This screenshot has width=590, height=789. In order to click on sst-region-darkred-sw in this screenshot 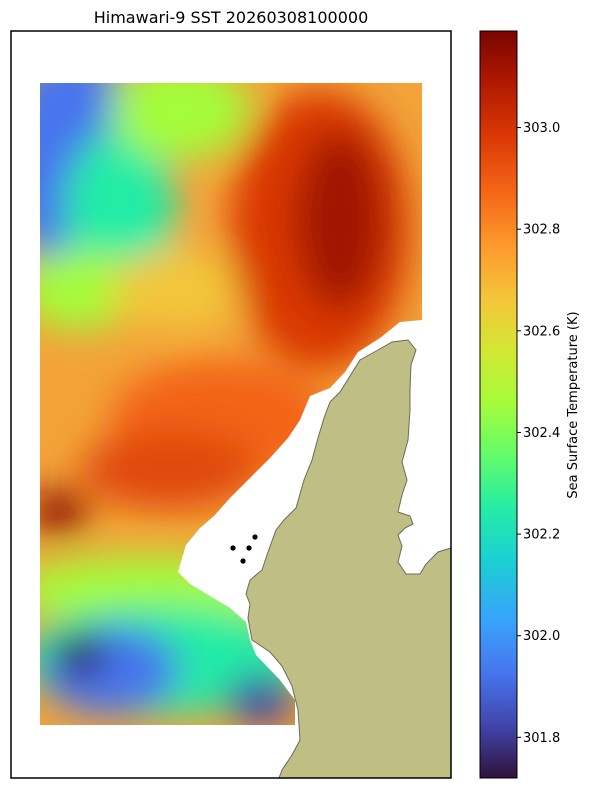, I will do `click(64, 512)`.